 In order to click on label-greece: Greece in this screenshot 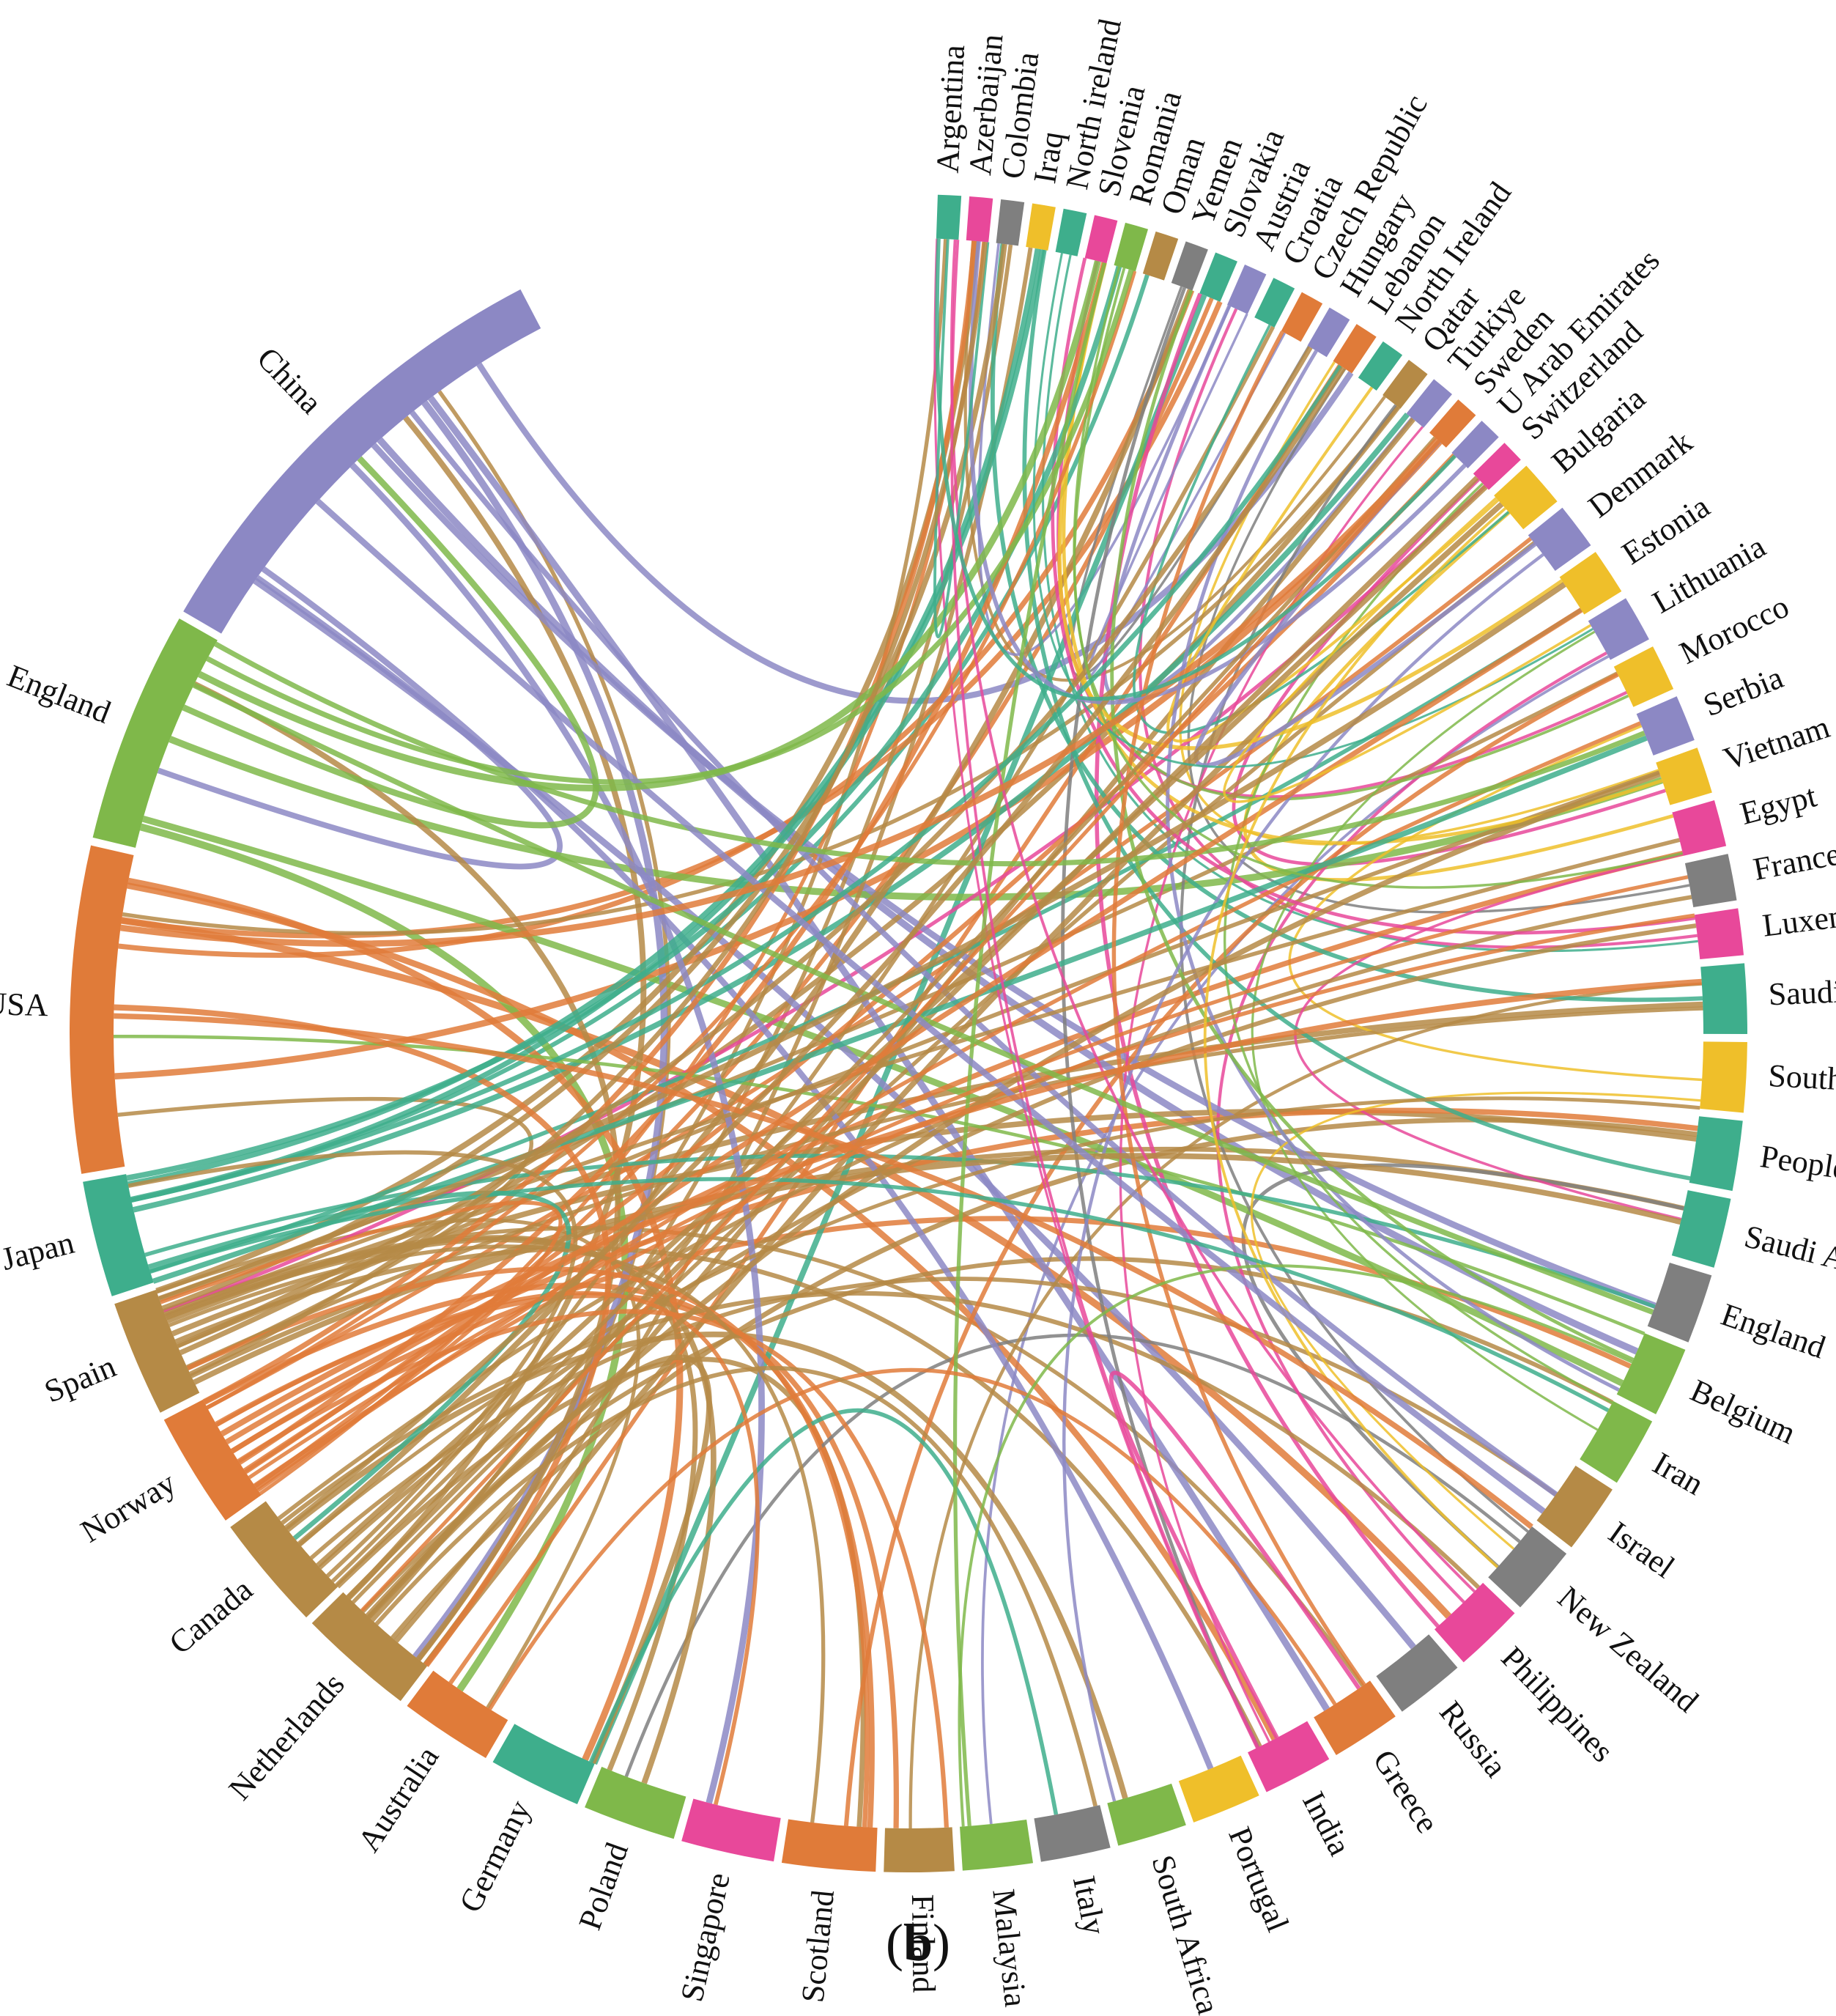, I will do `click(1406, 1791)`.